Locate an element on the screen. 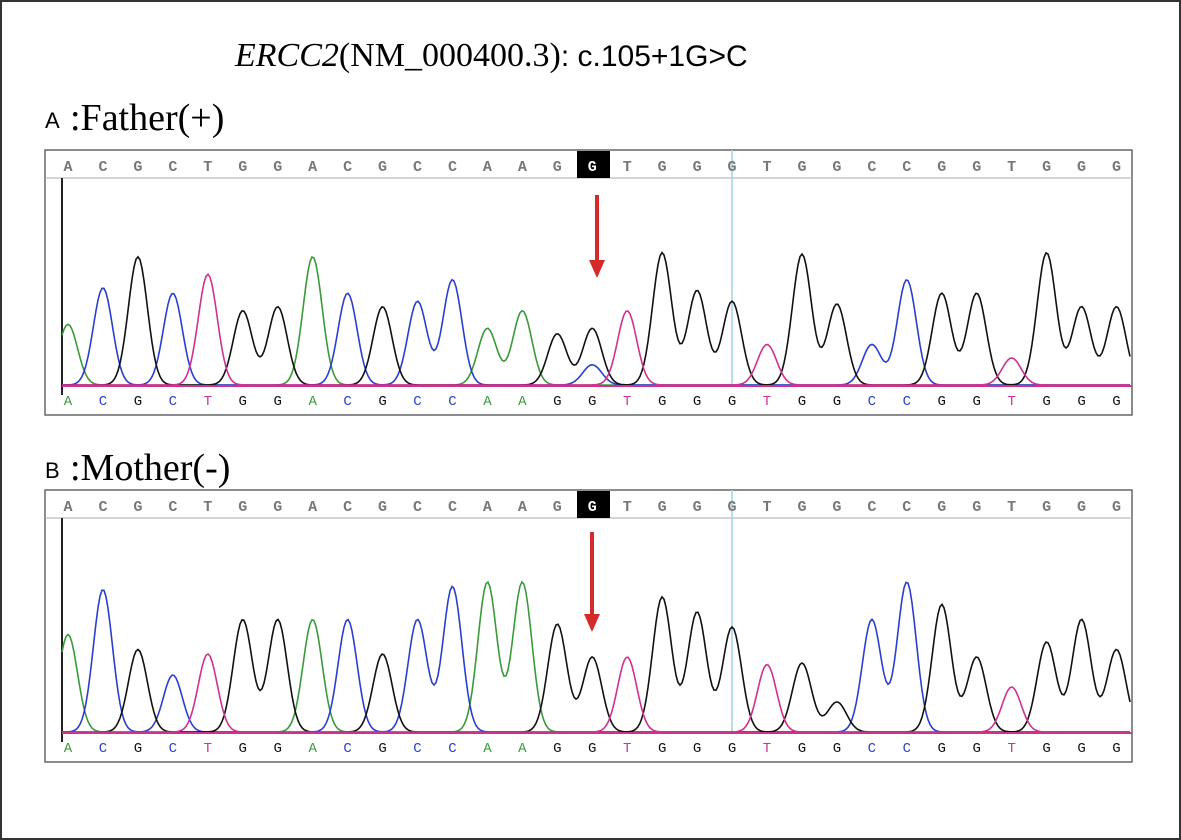 Image resolution: width=1181 pixels, height=840 pixels. variant: : c.105+1G>C is located at coordinates (654, 56).